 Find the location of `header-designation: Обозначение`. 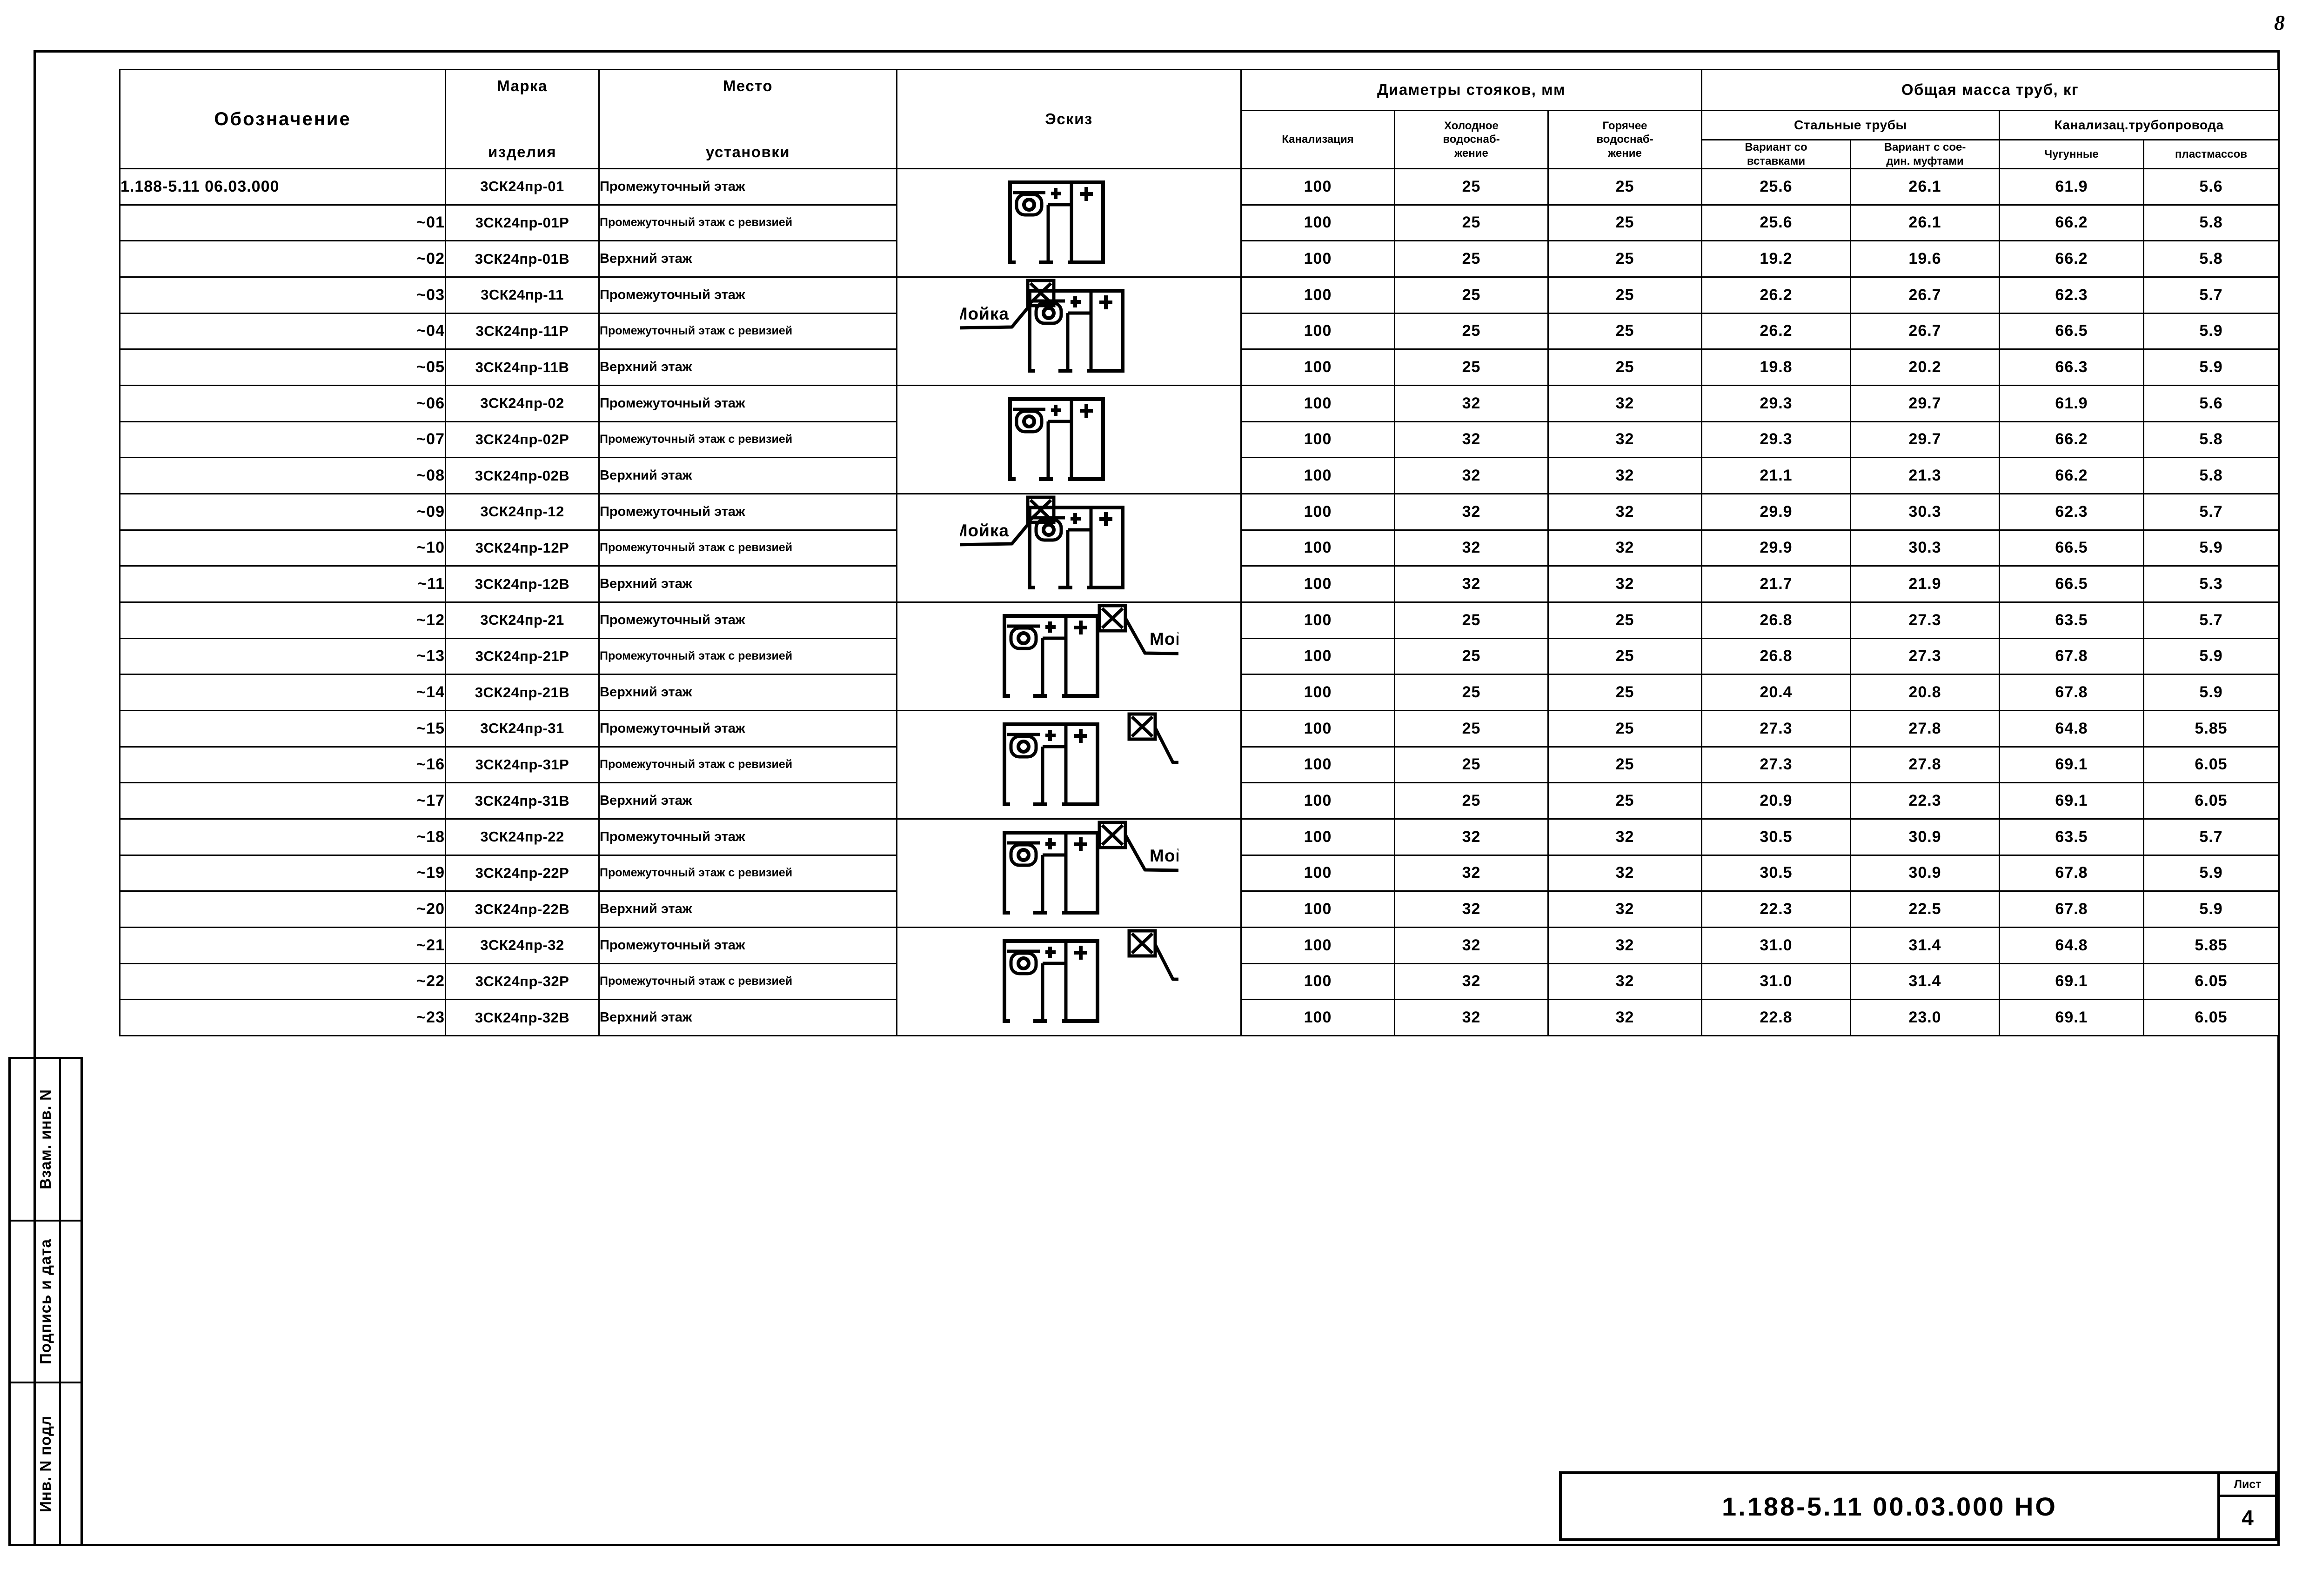

header-designation: Обозначение is located at coordinates (282, 119).